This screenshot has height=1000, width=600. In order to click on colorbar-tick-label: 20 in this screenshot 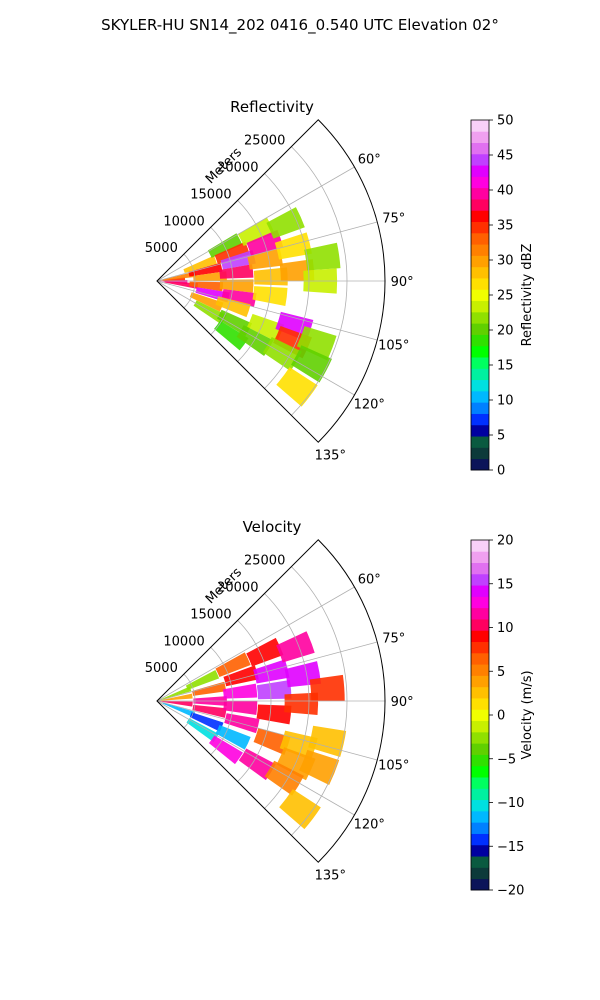, I will do `click(505, 541)`.